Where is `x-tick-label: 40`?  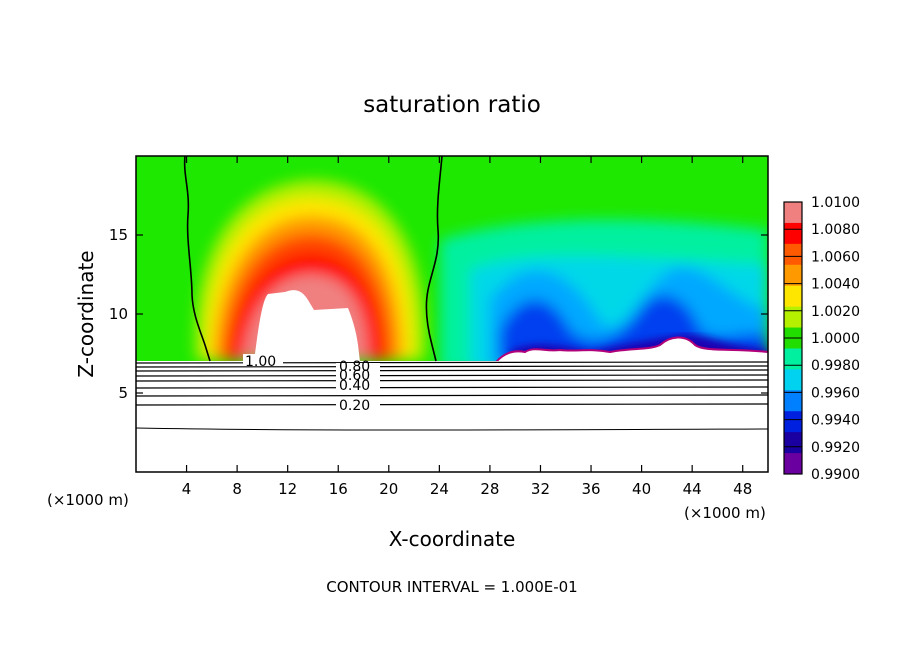 x-tick-label: 40 is located at coordinates (641, 489).